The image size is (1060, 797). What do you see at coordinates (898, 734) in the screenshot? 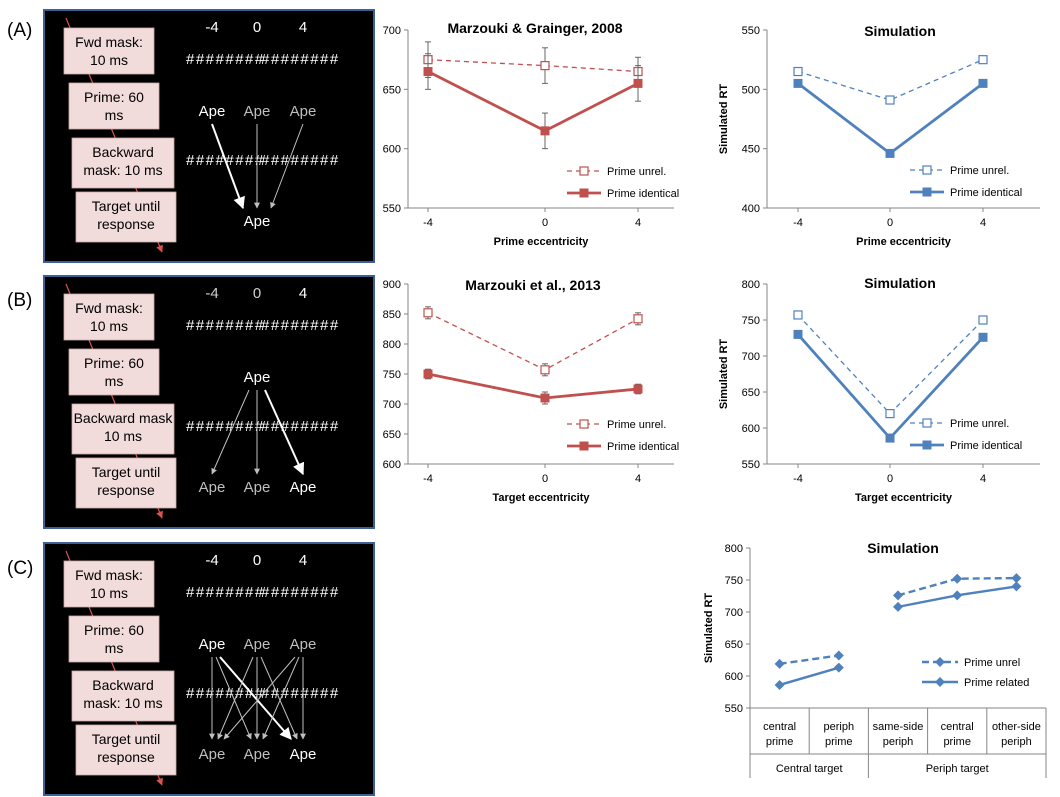
I see `x-tick-label: same-side periph` at bounding box center [898, 734].